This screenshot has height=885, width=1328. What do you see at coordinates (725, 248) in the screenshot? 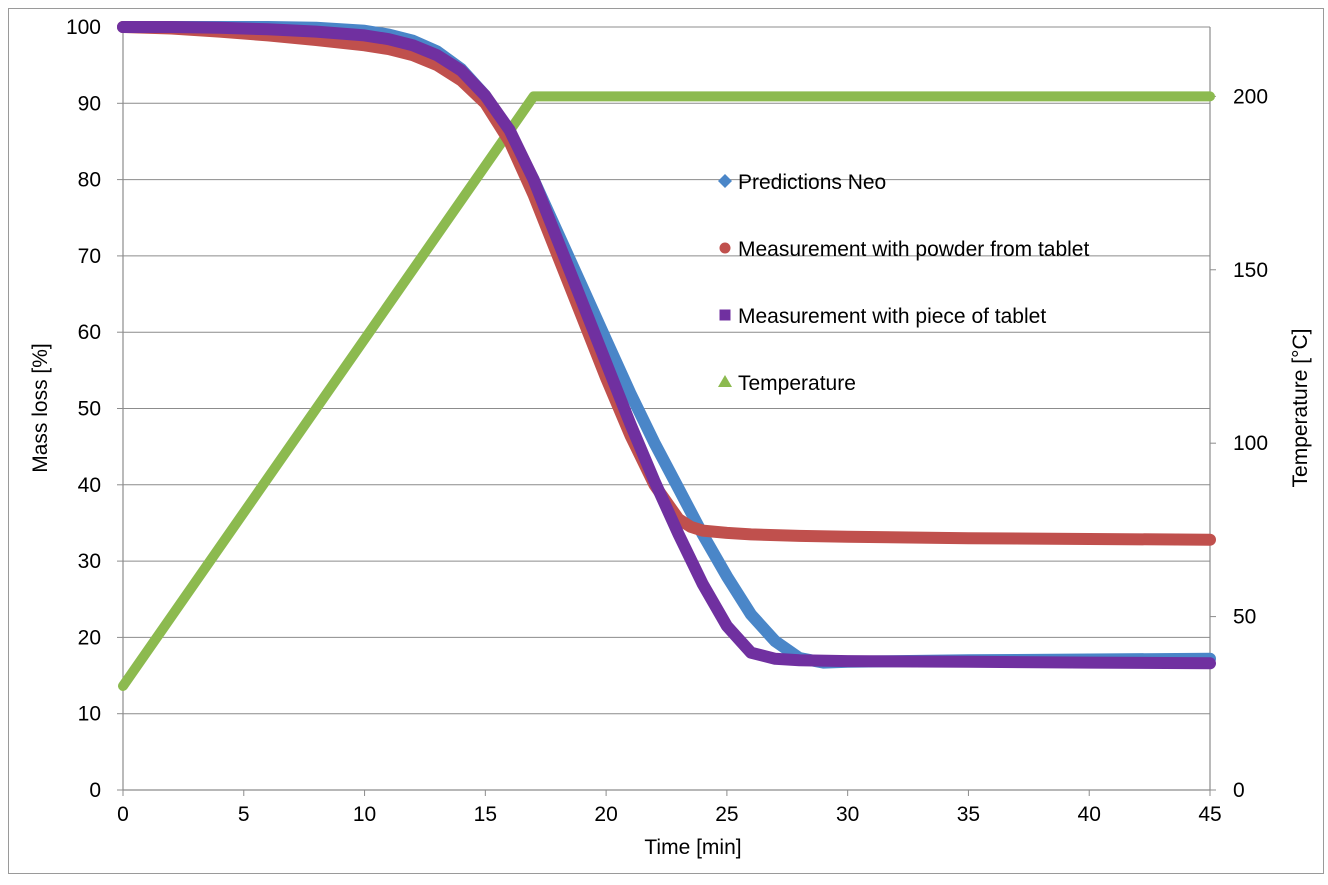
I see `legend-circle-marker` at bounding box center [725, 248].